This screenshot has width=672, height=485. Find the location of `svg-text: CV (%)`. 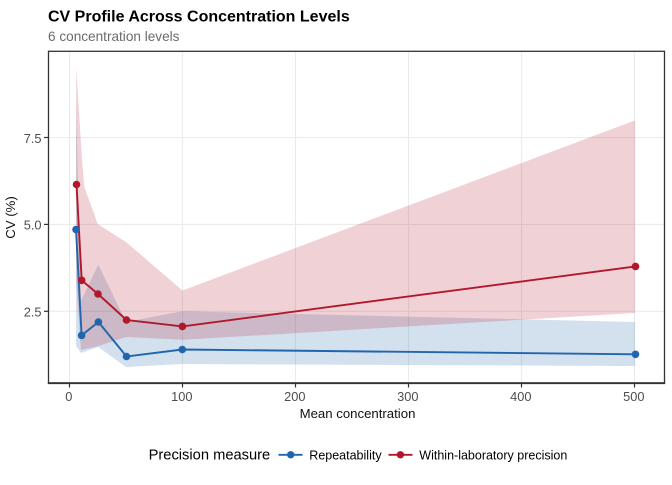

svg-text: CV (%) is located at coordinates (10, 217).